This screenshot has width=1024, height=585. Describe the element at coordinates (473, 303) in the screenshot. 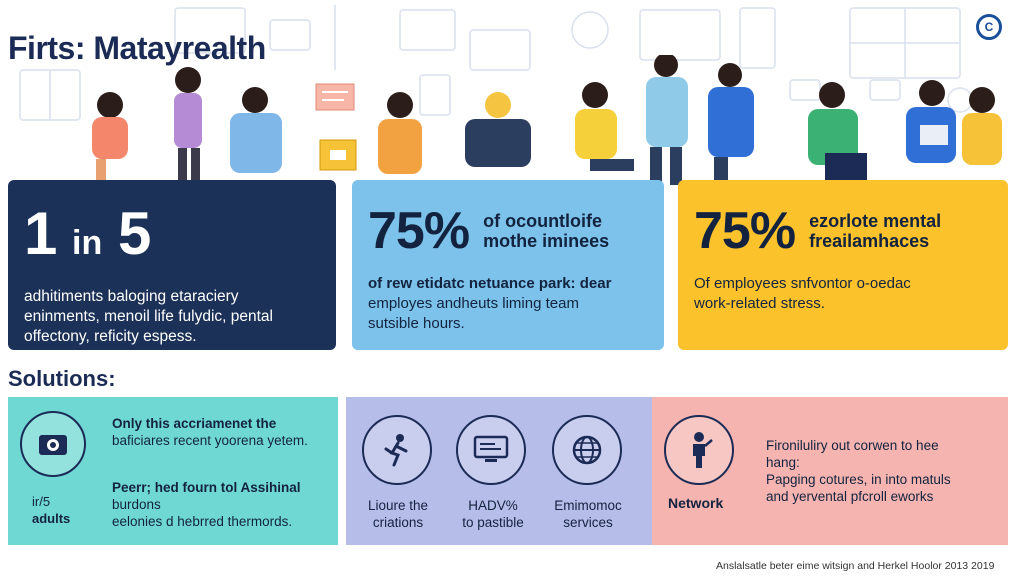

I see `stat-line: employes andheuts liming team` at that location.